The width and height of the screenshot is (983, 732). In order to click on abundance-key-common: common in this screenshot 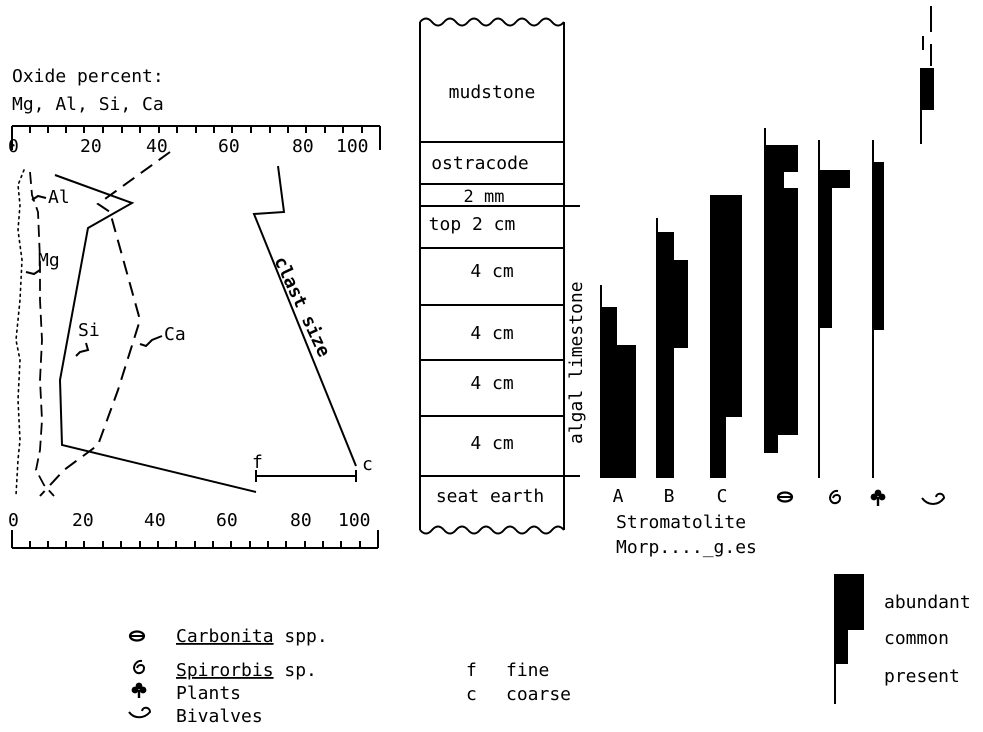, I will do `click(916, 638)`.